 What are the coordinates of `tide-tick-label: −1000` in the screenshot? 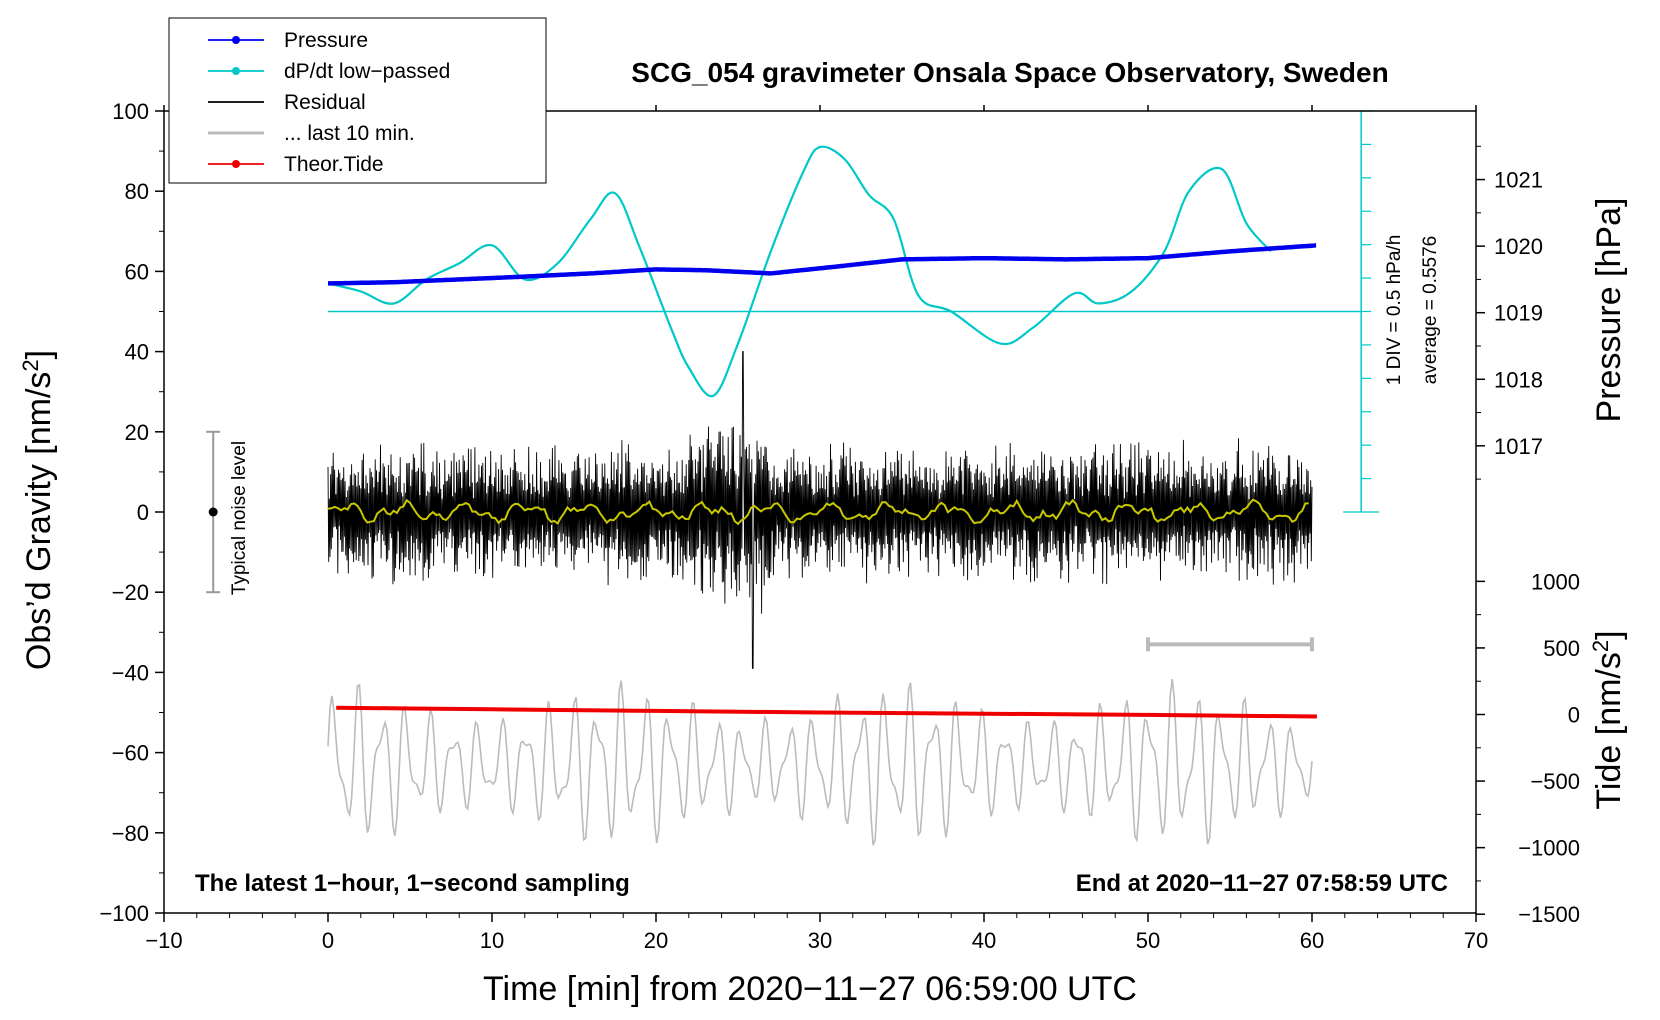 It's located at (1549, 848).